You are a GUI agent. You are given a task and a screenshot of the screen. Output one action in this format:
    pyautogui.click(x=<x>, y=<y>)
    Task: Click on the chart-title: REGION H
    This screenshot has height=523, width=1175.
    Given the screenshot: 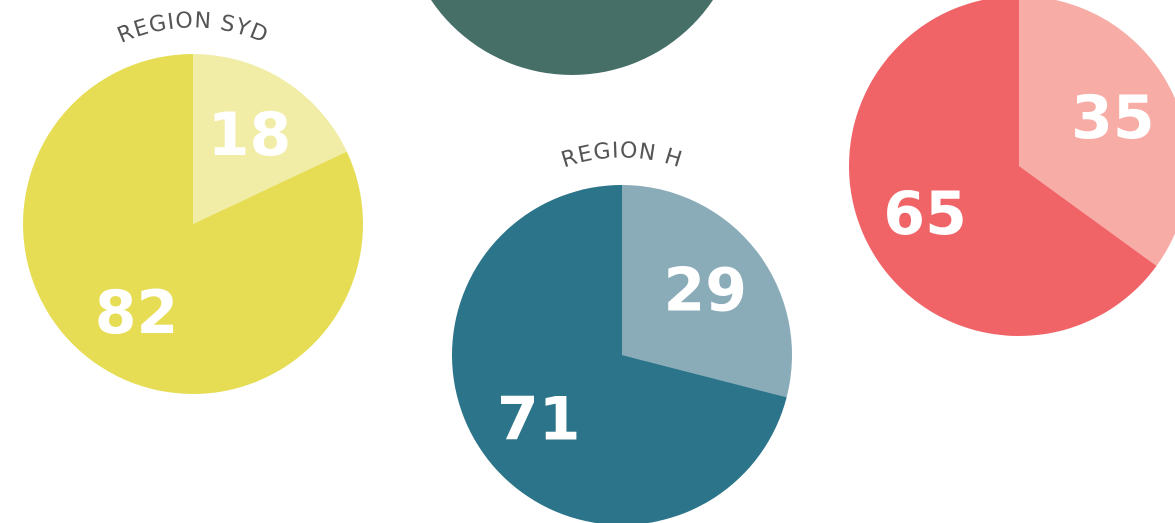 What is the action you would take?
    pyautogui.click(x=621, y=155)
    